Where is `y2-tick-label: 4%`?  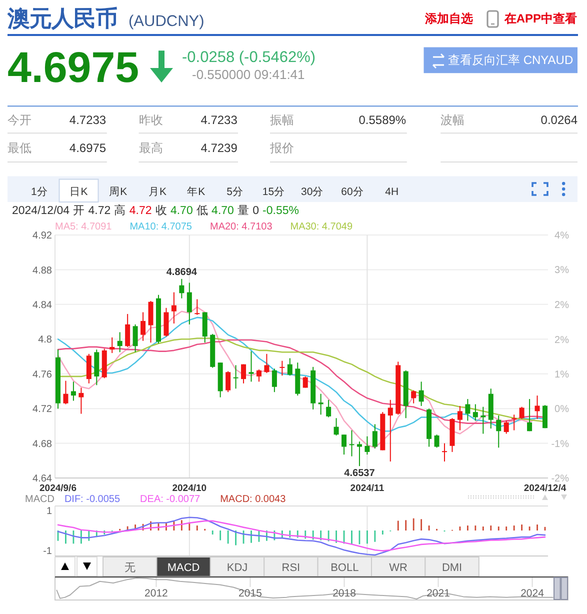 y2-tick-label: 4% is located at coordinates (561, 236).